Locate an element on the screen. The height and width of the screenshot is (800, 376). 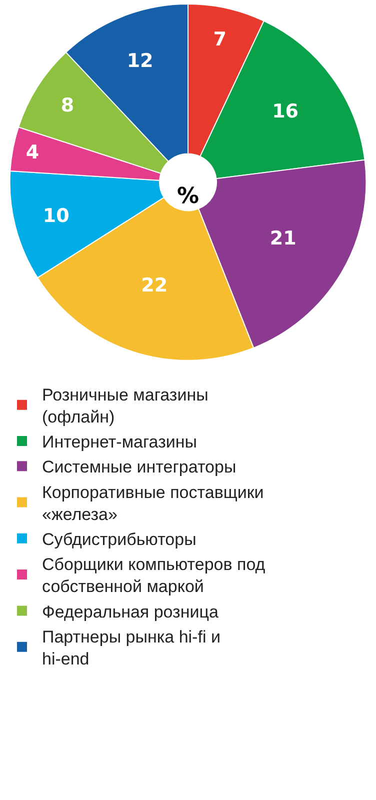
legend-label: Интернет-магазины is located at coordinates (119, 442).